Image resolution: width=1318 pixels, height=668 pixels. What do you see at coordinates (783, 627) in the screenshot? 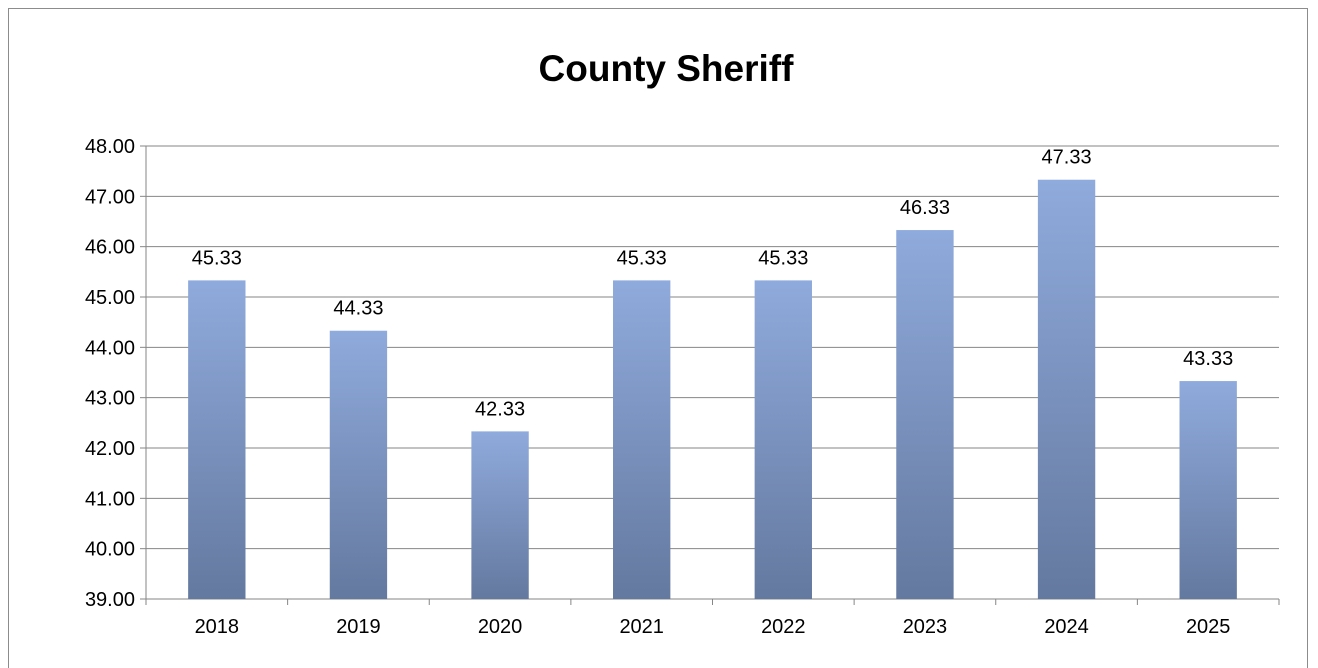
I see `x-tick-label: 2022` at bounding box center [783, 627].